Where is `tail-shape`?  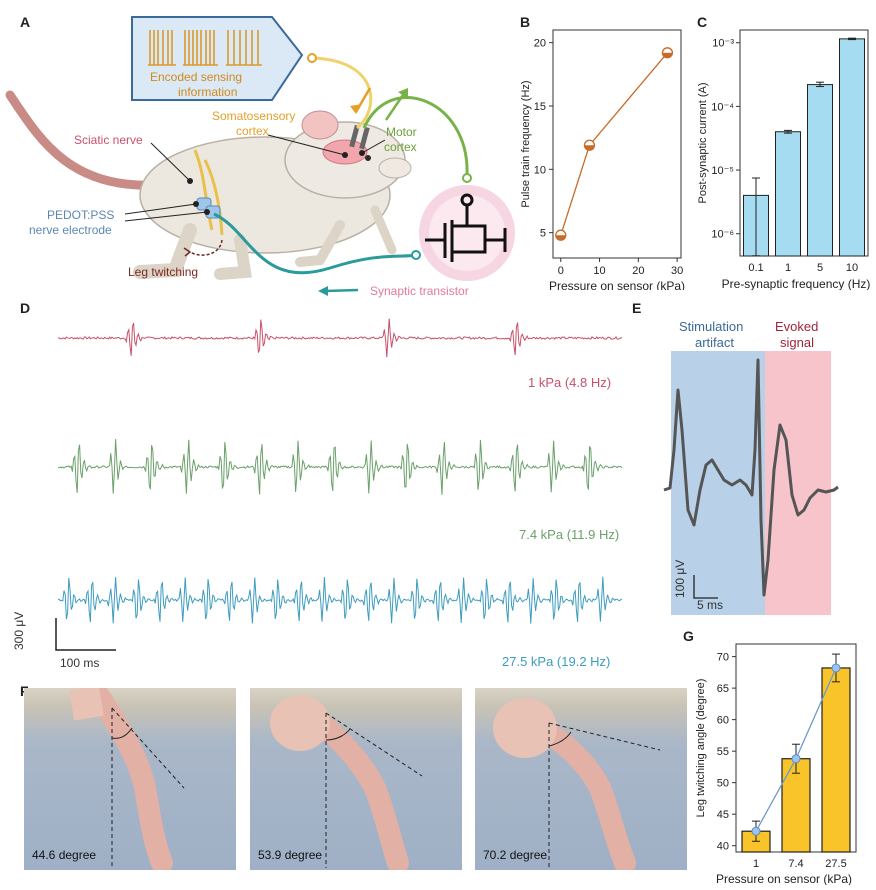
tail-shape is located at coordinates (85, 140).